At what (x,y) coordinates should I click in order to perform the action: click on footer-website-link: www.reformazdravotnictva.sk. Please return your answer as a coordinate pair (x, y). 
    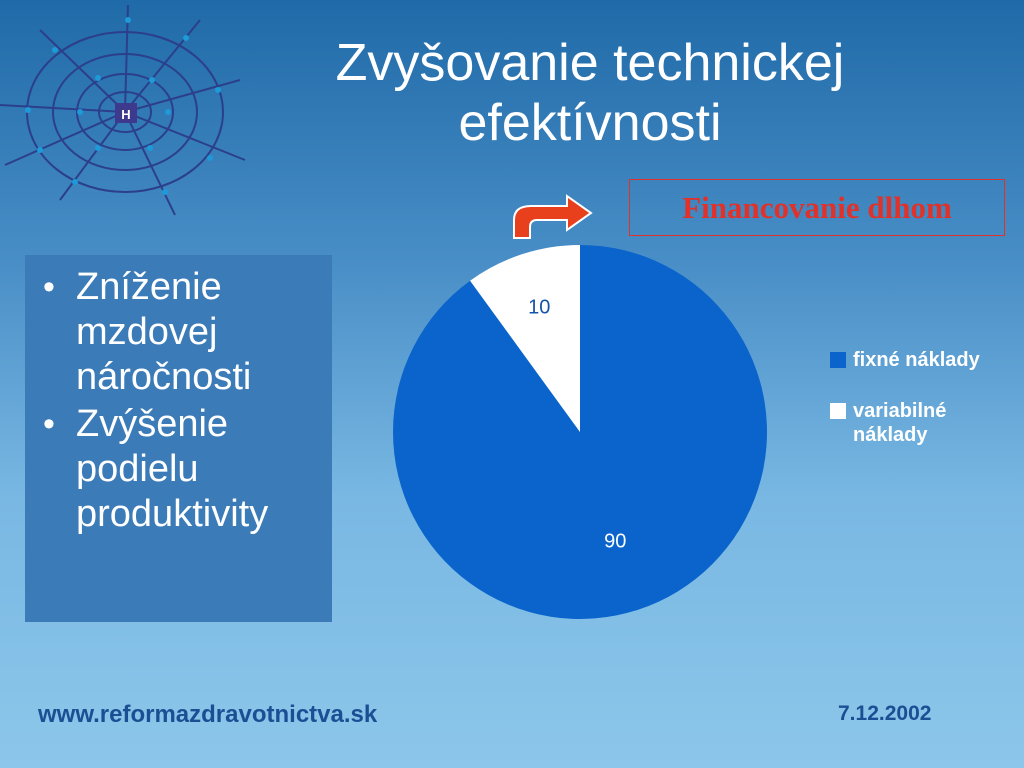
    Looking at the image, I should click on (208, 714).